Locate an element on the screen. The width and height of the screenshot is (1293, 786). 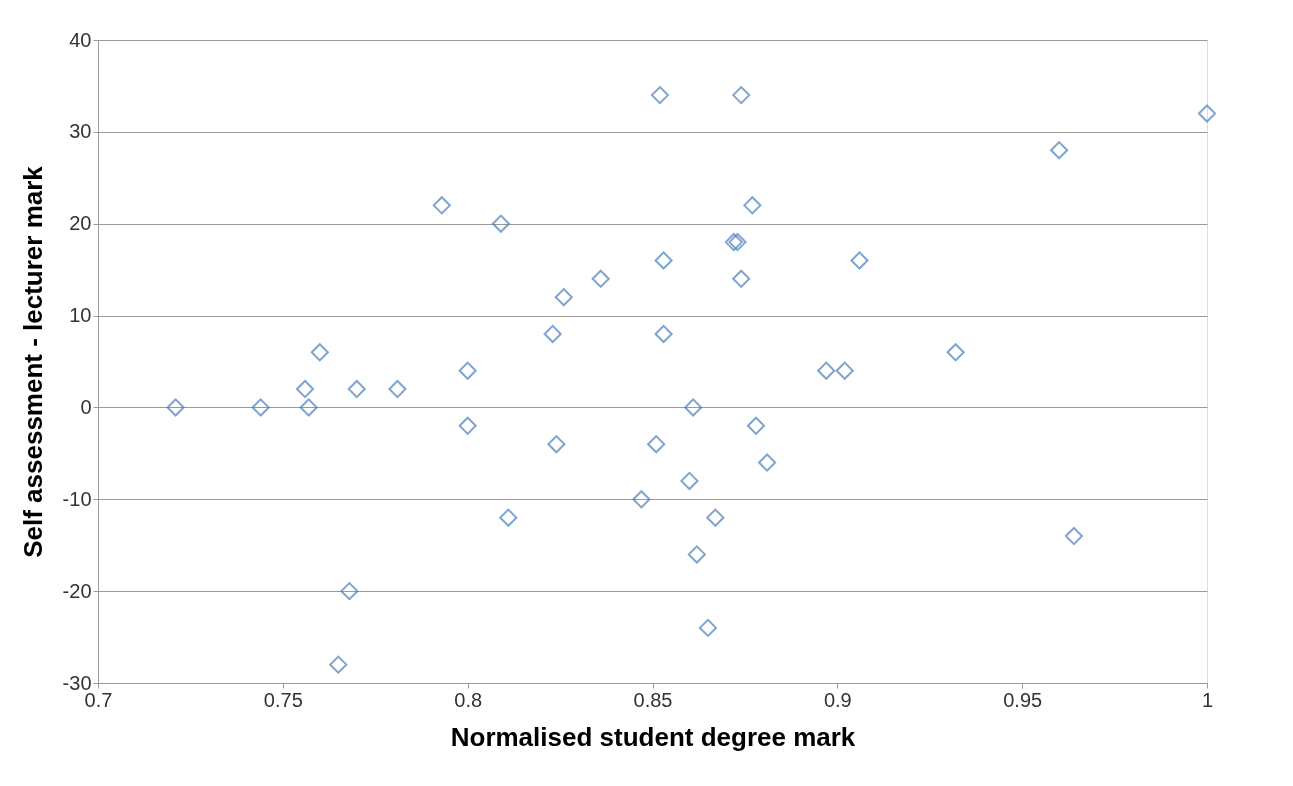
x-tick-label: 0.9 is located at coordinates (837, 699).